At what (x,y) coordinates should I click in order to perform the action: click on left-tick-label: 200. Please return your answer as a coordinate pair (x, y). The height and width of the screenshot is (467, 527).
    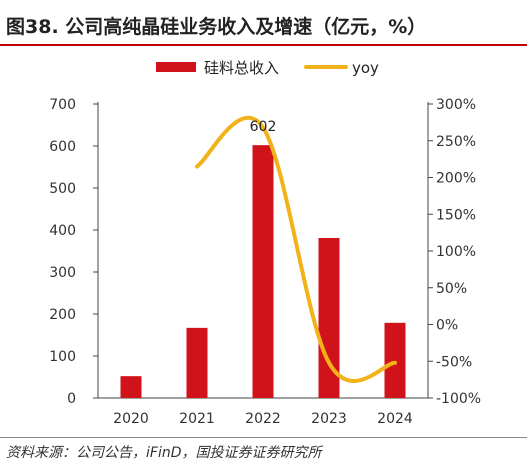
    Looking at the image, I should click on (62, 315).